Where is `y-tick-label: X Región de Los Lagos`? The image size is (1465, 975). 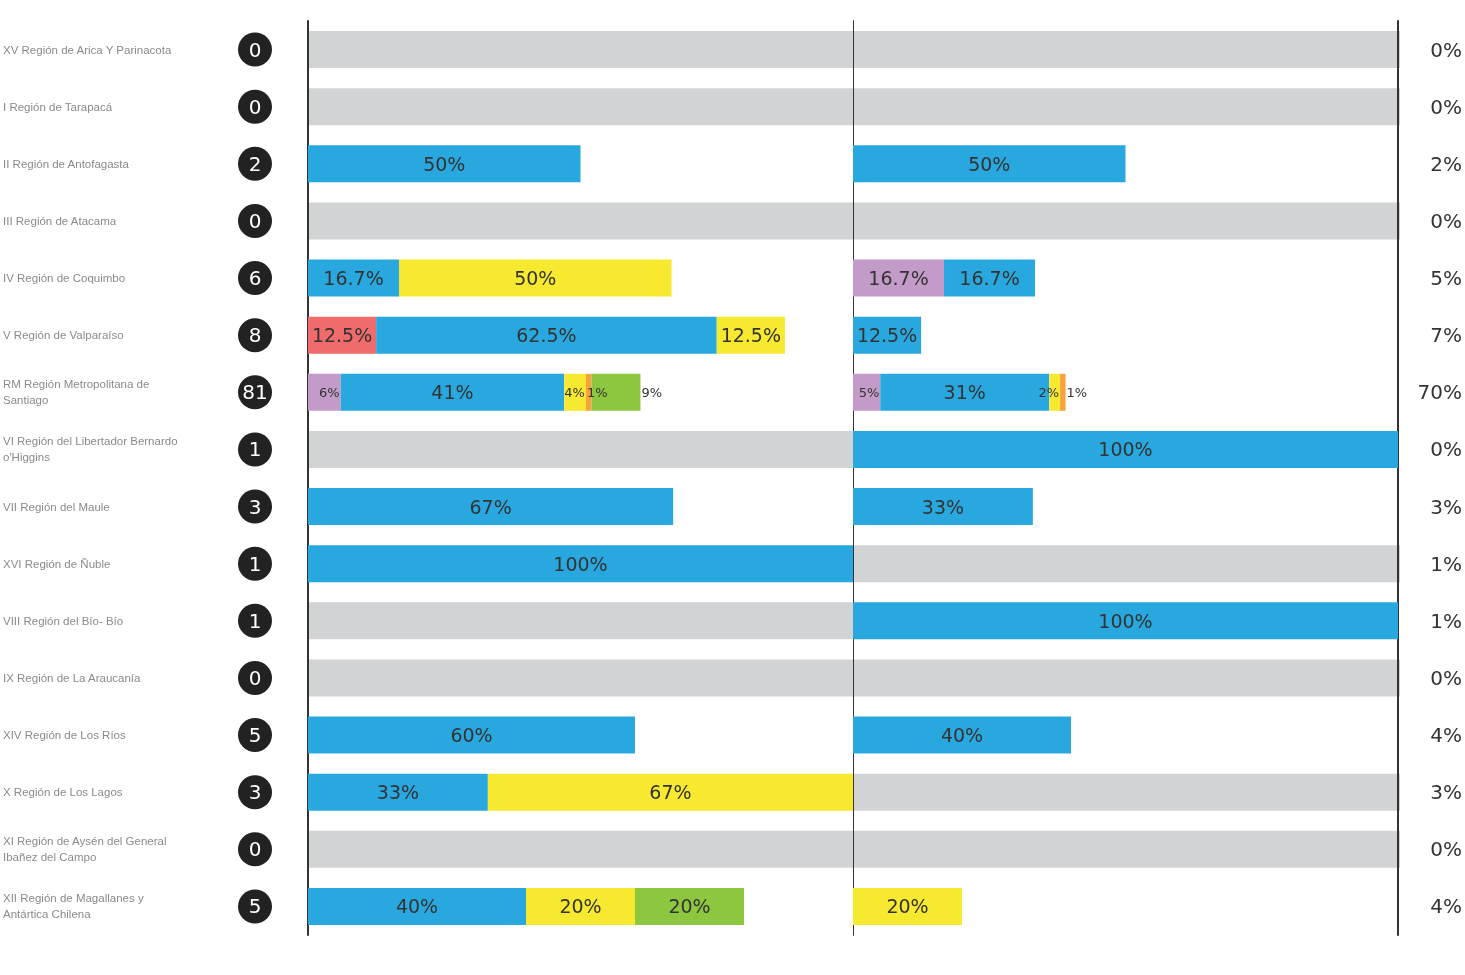
y-tick-label: X Región de Los Lagos is located at coordinates (63, 792).